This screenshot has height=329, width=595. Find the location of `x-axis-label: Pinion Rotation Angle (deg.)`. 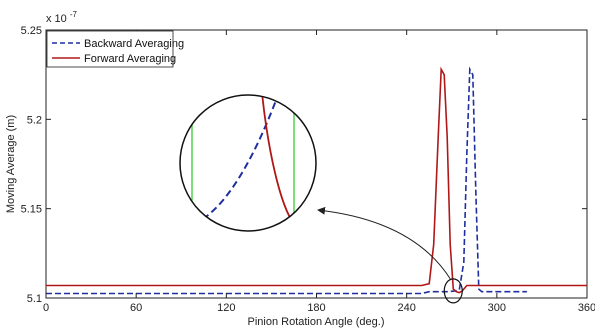

x-axis-label: Pinion Rotation Angle (deg.) is located at coordinates (316, 322).